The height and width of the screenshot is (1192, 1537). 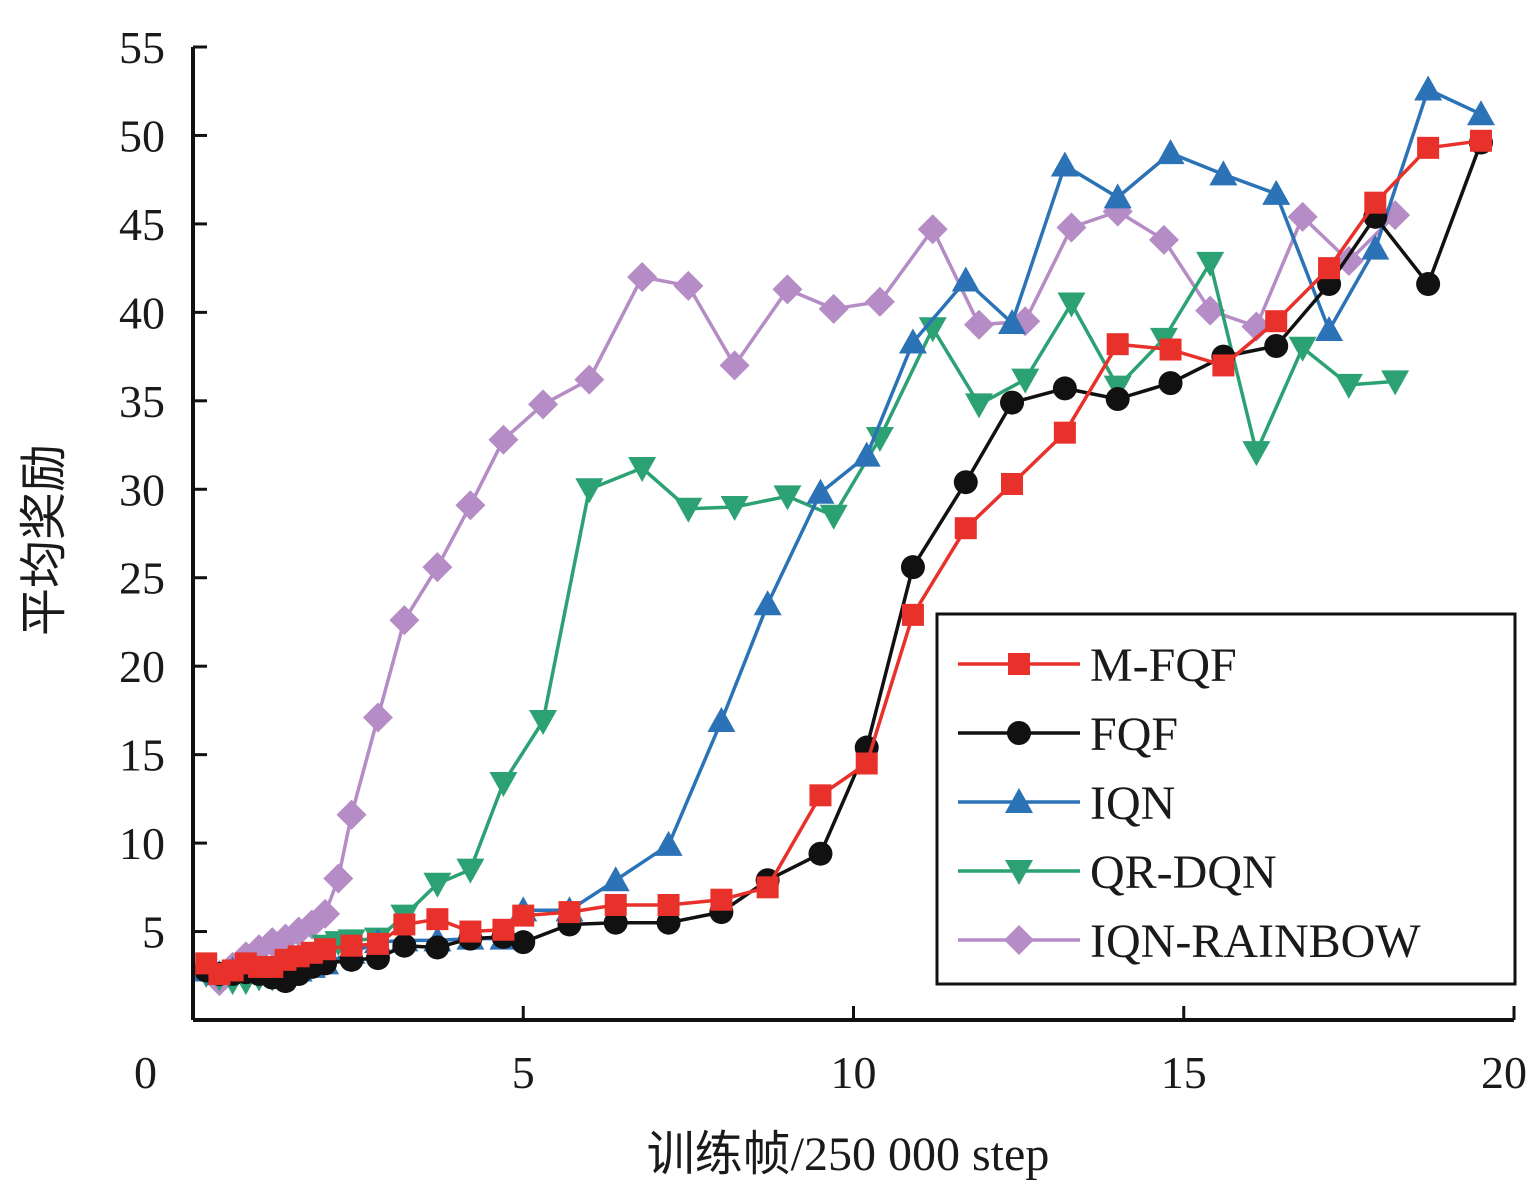 What do you see at coordinates (153, 932) in the screenshot?
I see `y-tick-label: 5` at bounding box center [153, 932].